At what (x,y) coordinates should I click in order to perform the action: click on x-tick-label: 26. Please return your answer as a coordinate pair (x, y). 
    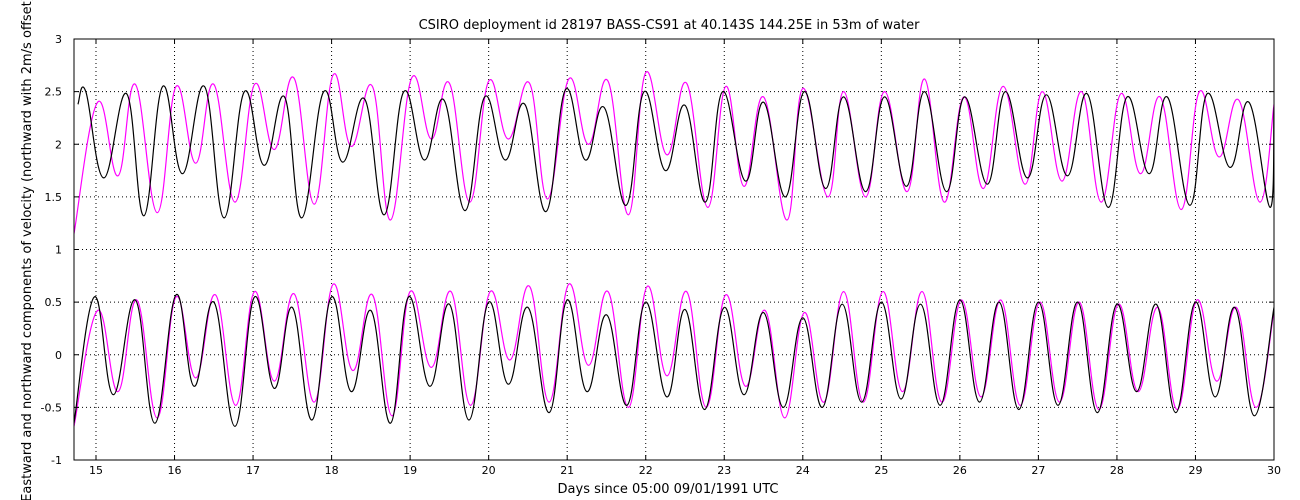
    Looking at the image, I should click on (960, 470).